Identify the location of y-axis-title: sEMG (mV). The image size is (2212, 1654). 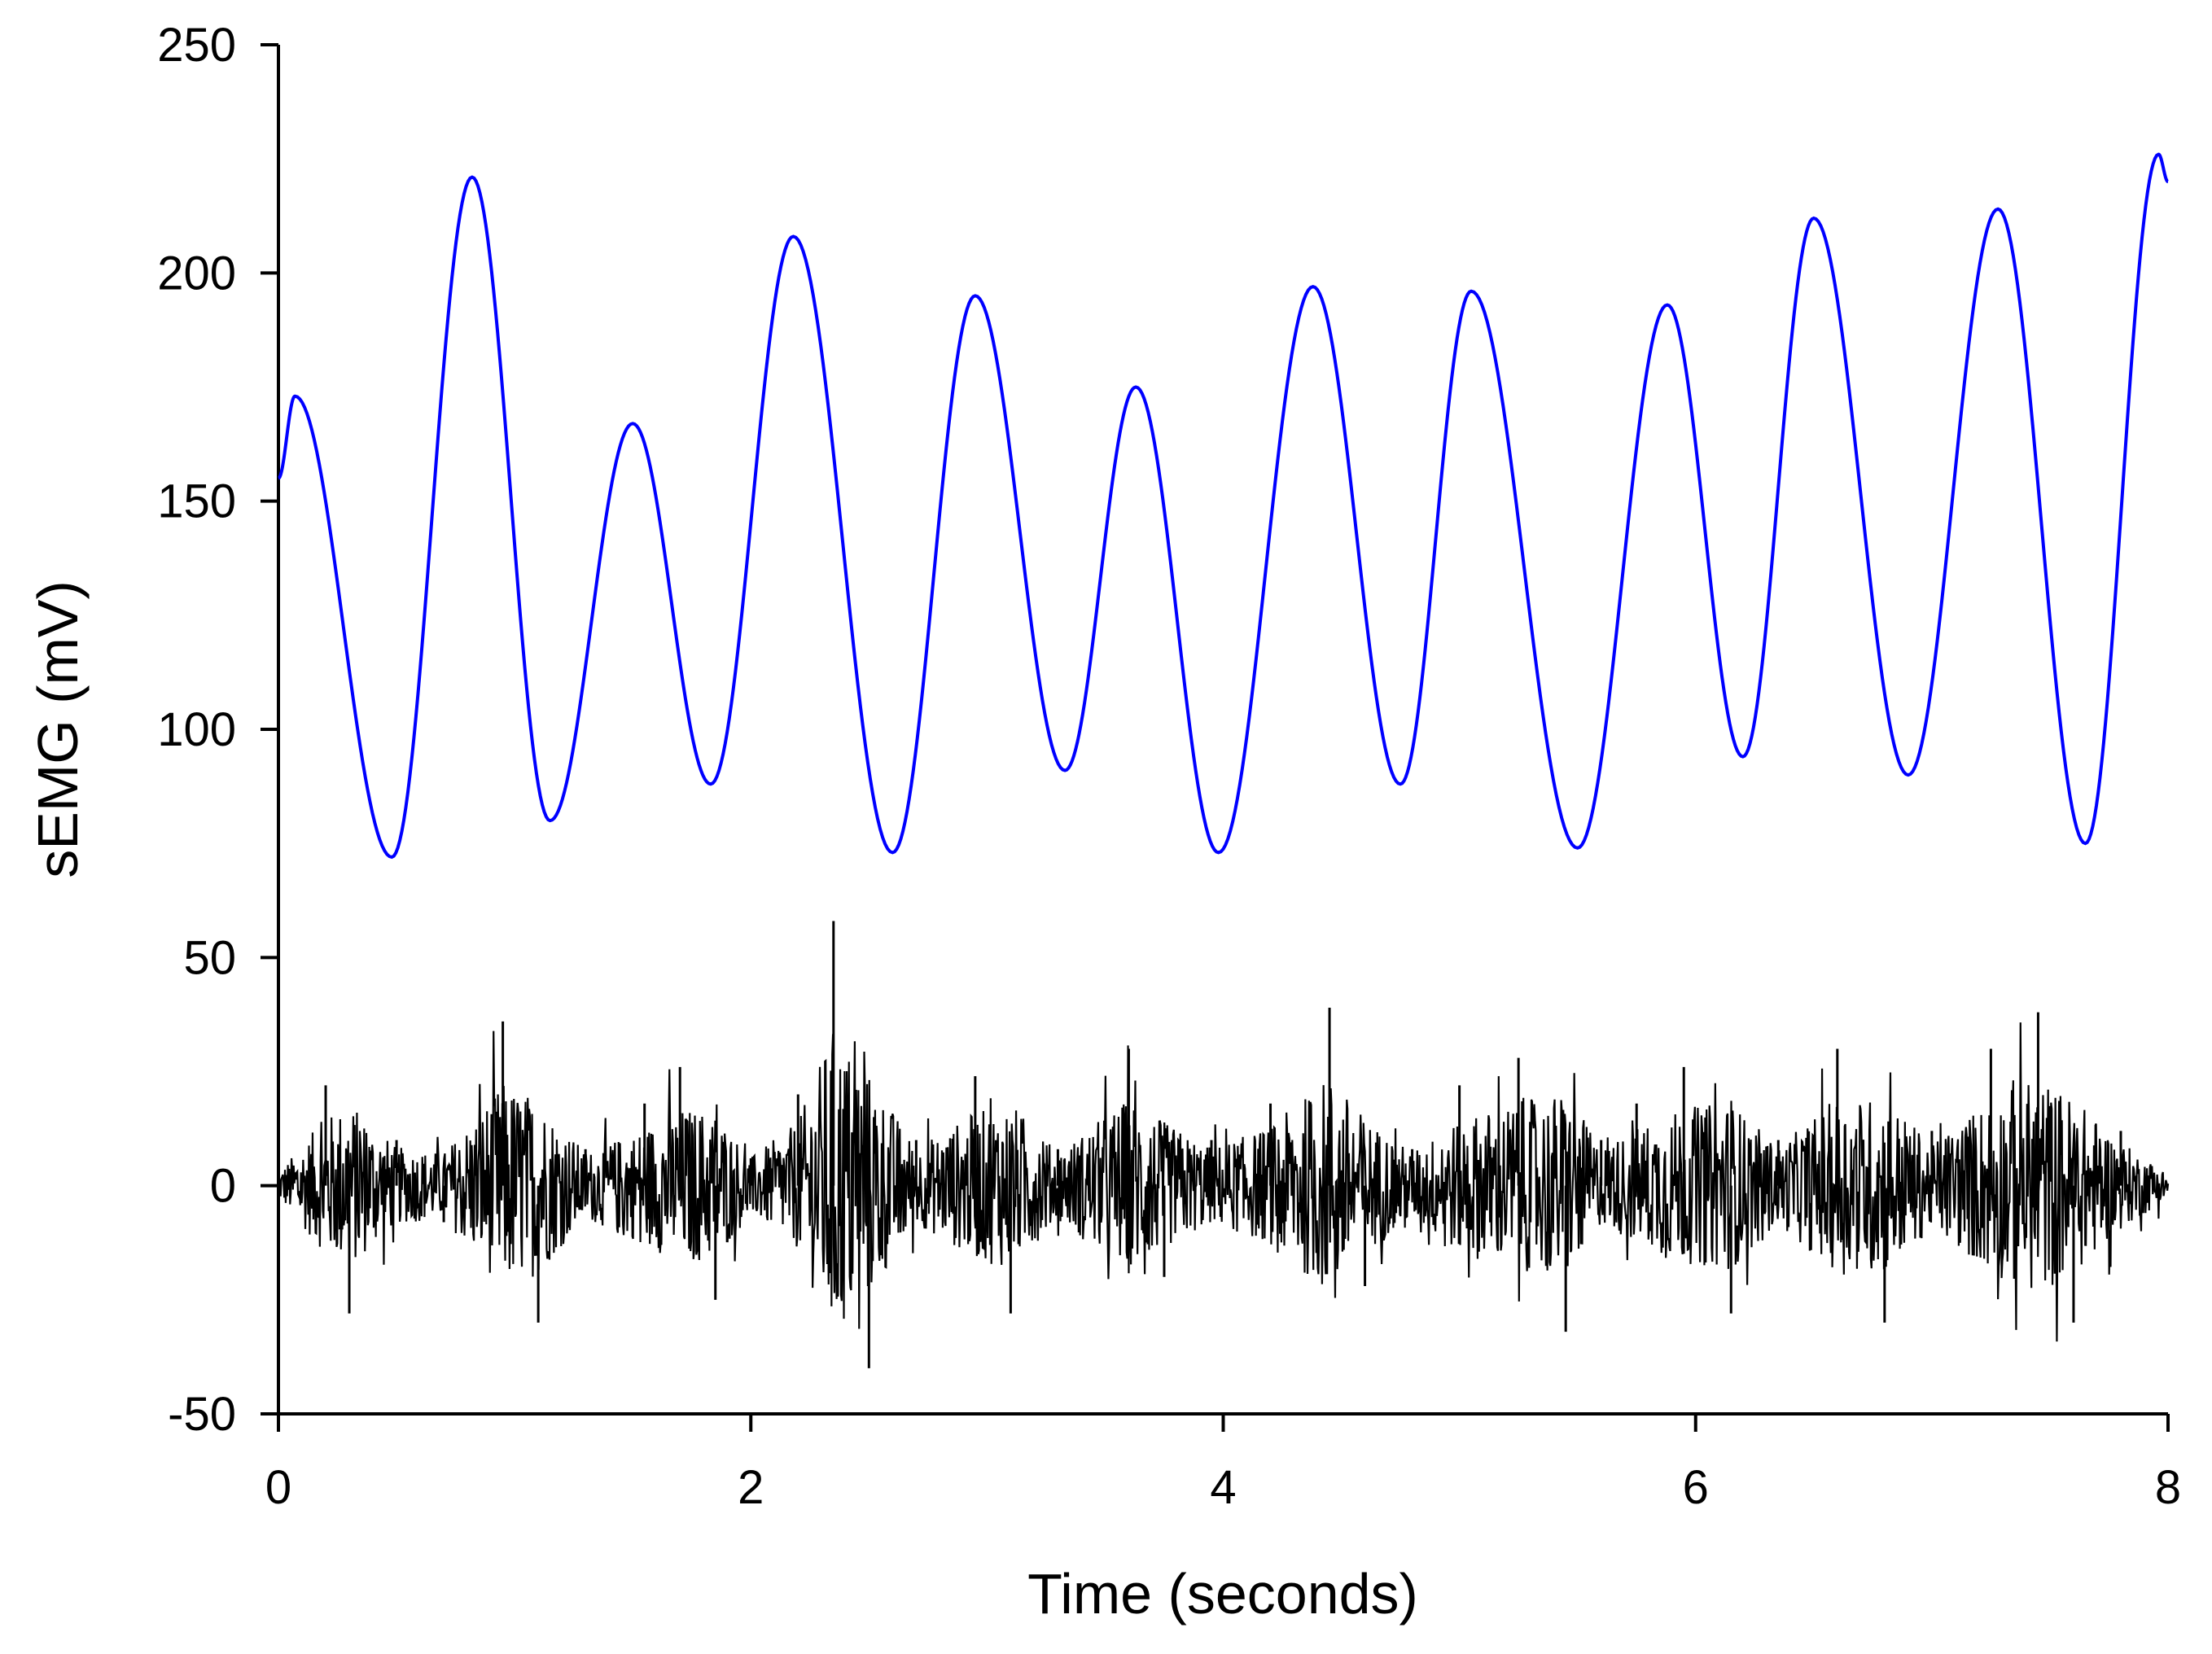
(58, 729).